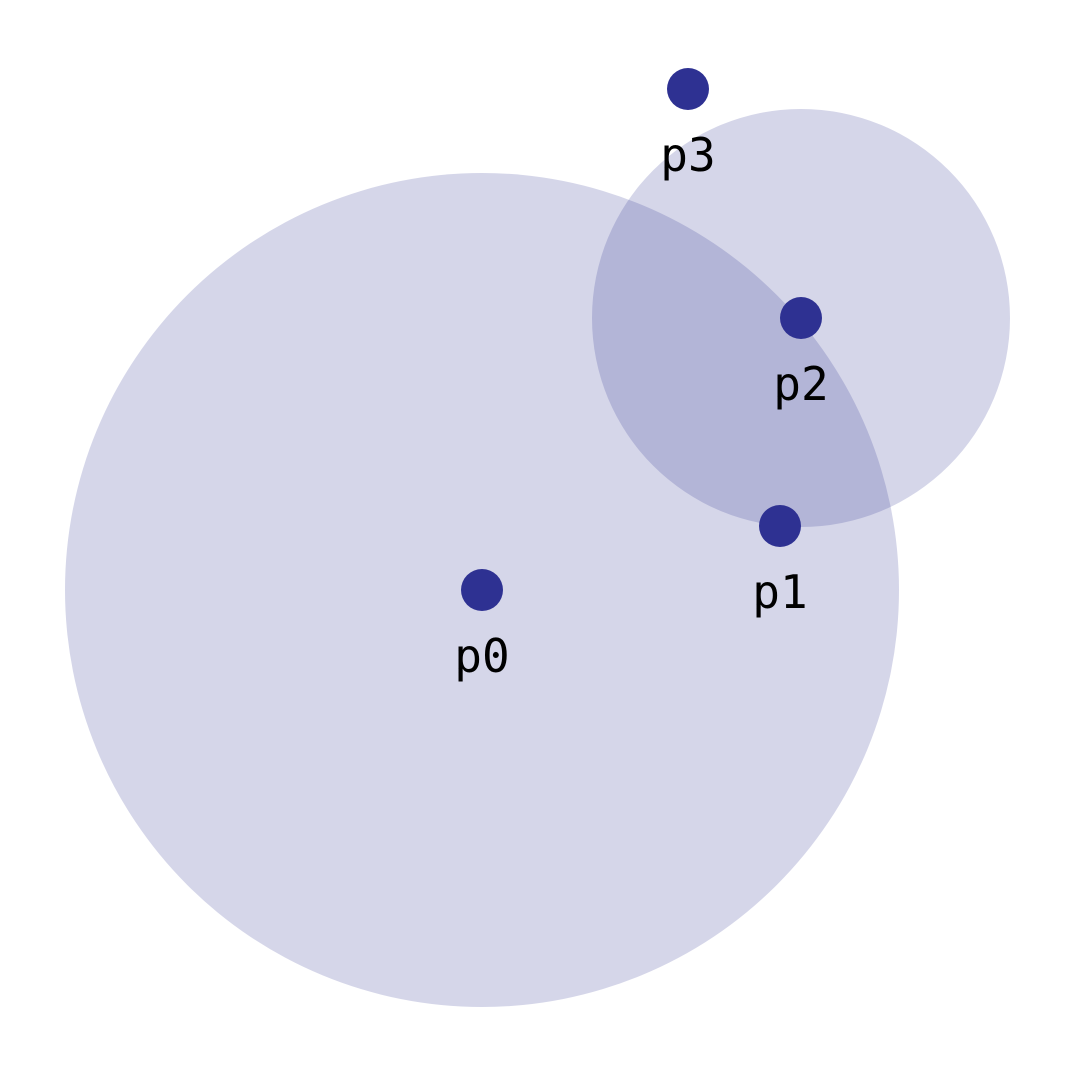 The image size is (1075, 1075). I want to click on point-p1, so click(780, 526).